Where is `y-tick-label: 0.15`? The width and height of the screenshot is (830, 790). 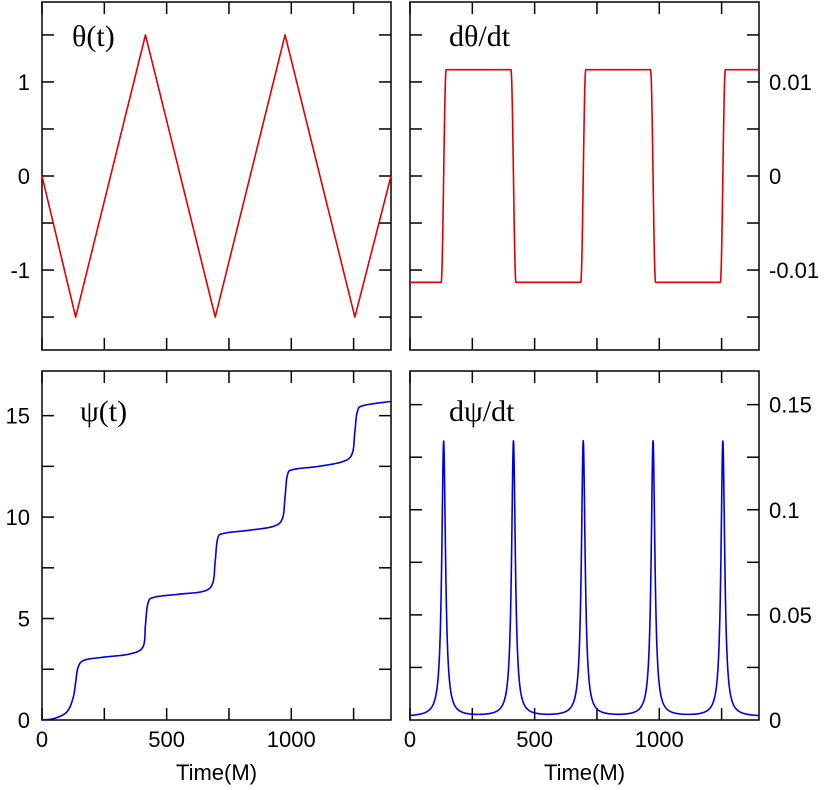 y-tick-label: 0.15 is located at coordinates (790, 405).